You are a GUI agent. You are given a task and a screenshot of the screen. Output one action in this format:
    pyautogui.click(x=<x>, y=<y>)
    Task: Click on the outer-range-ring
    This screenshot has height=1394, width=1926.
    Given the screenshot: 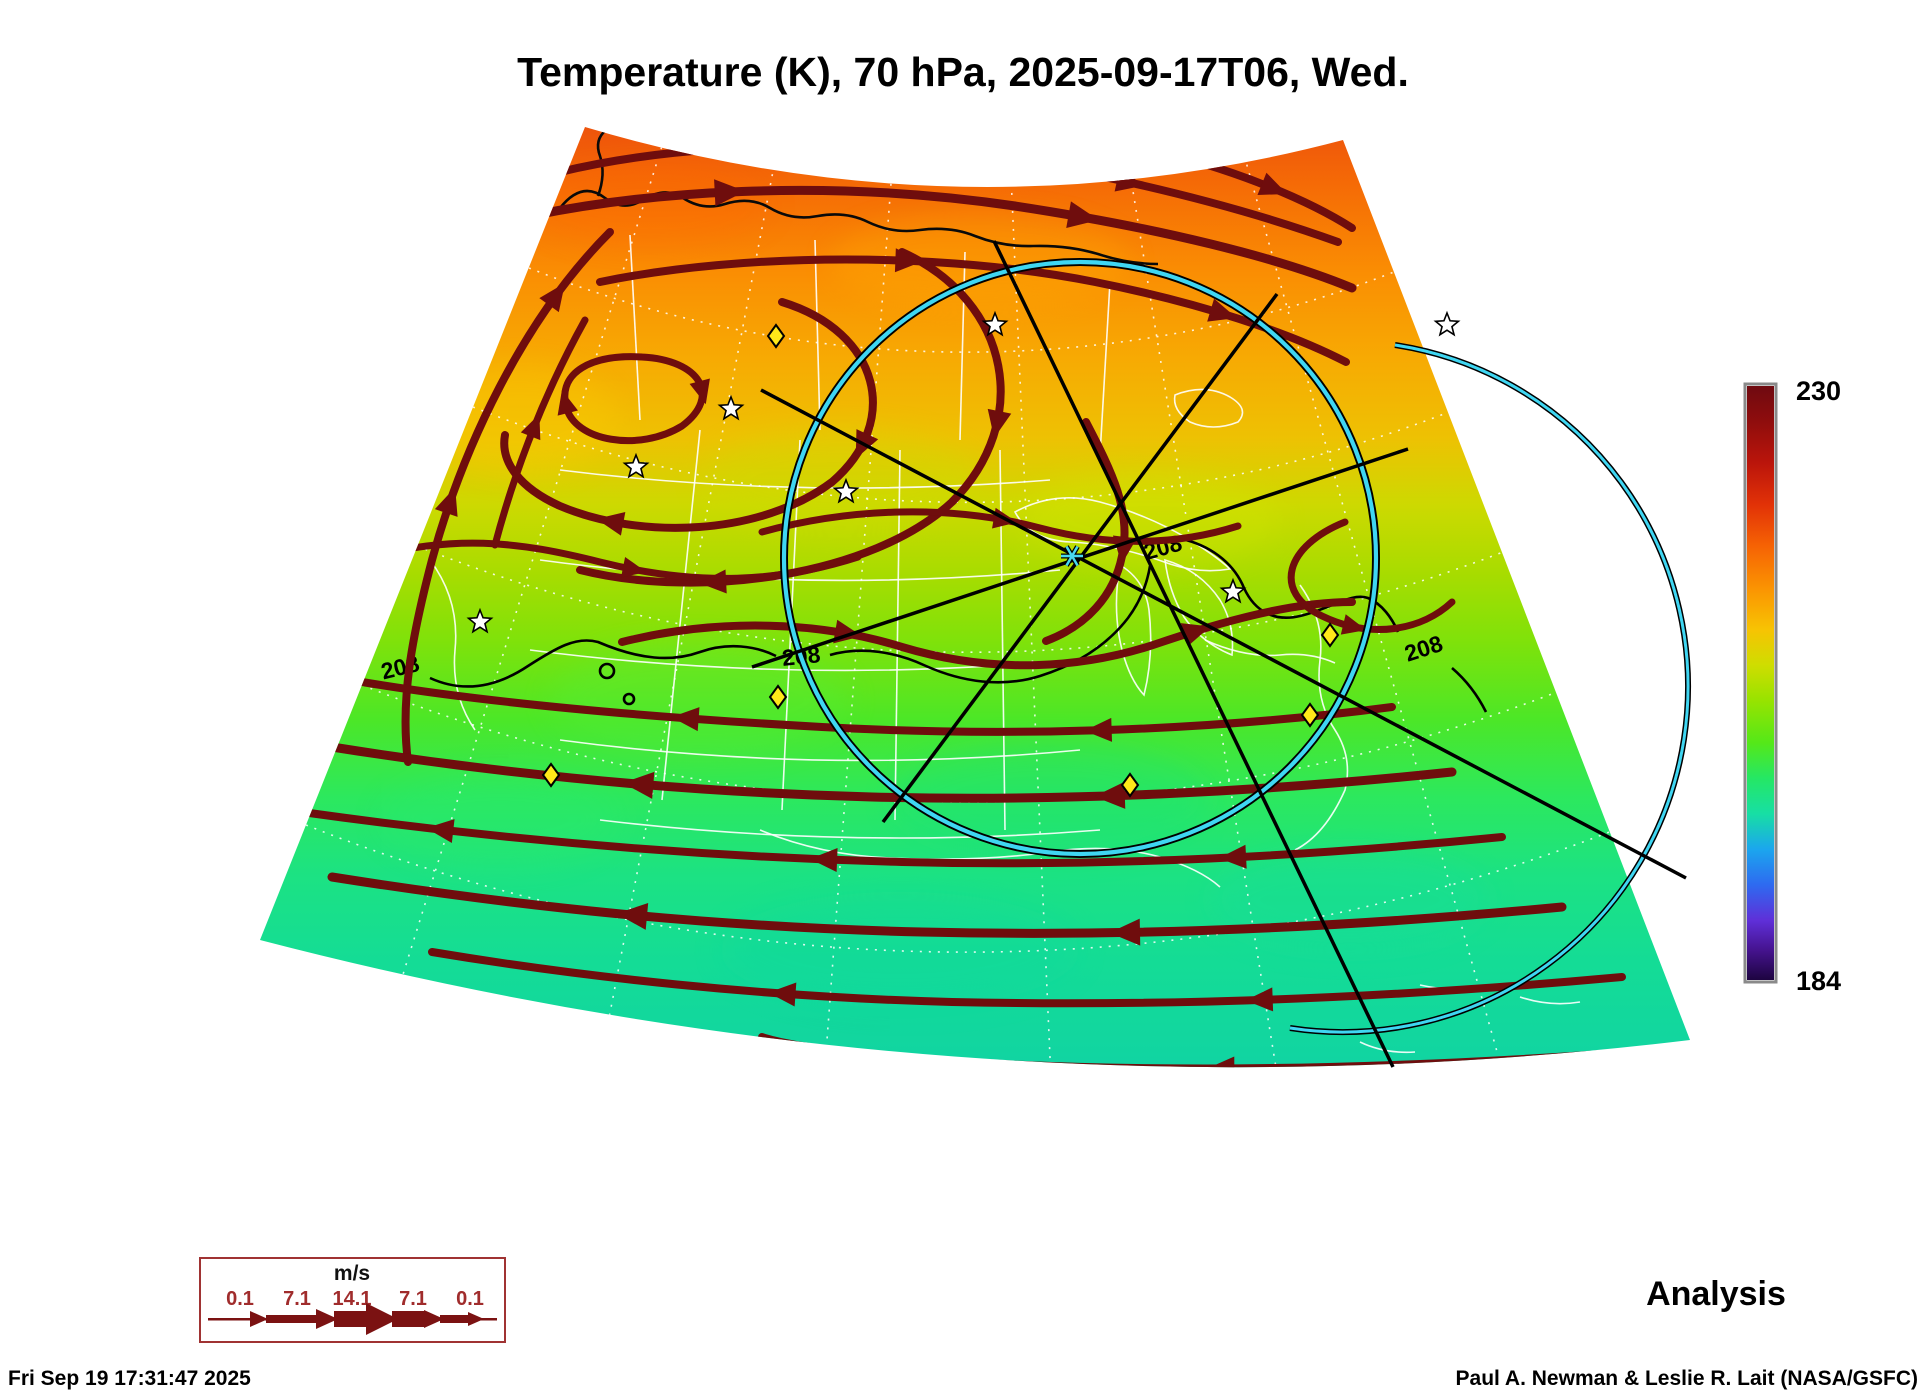 What is the action you would take?
    pyautogui.click(x=1489, y=688)
    